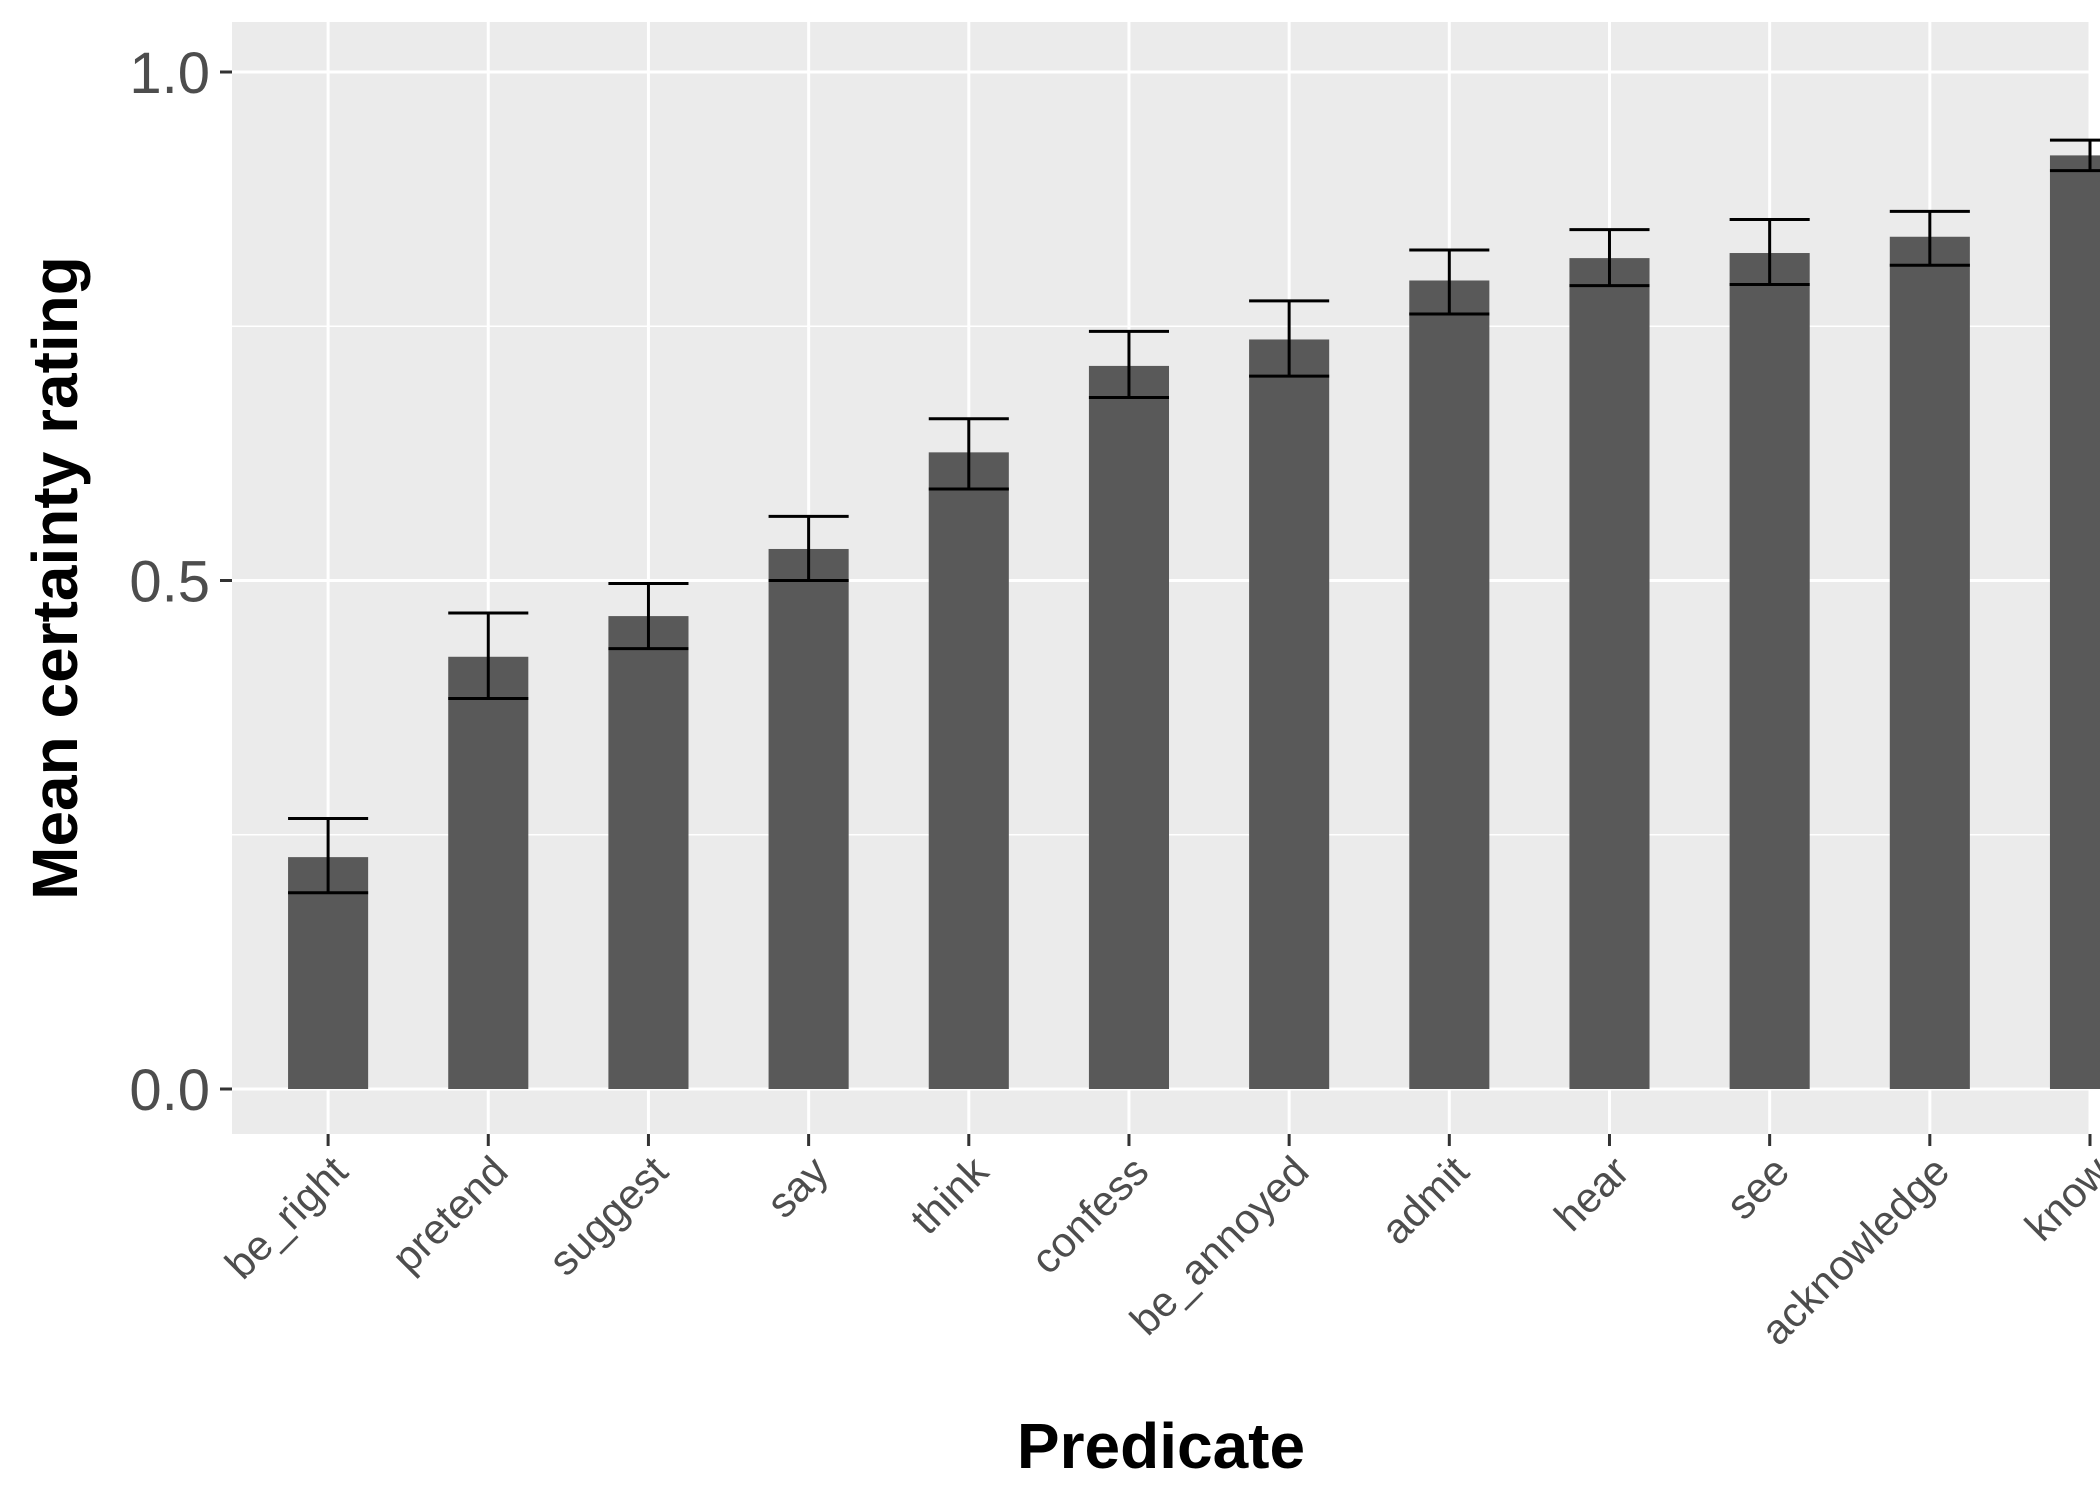 This screenshot has width=2100, height=1500. What do you see at coordinates (1161, 1446) in the screenshot?
I see `x-axis-title: Predicate` at bounding box center [1161, 1446].